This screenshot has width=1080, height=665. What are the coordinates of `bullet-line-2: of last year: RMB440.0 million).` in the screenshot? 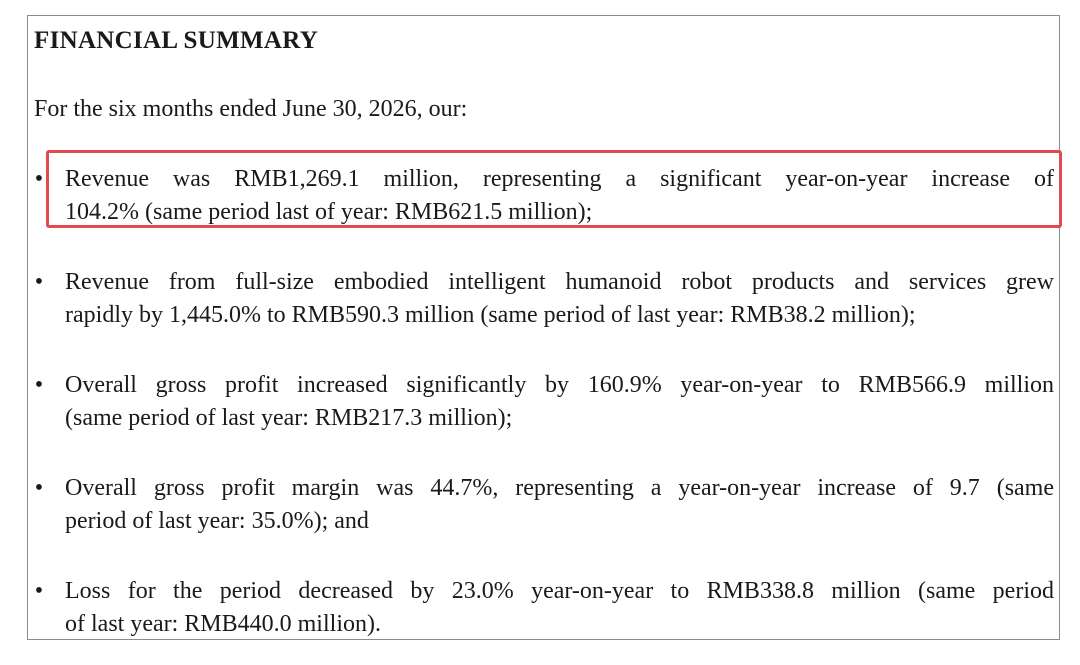 It's located at (223, 624).